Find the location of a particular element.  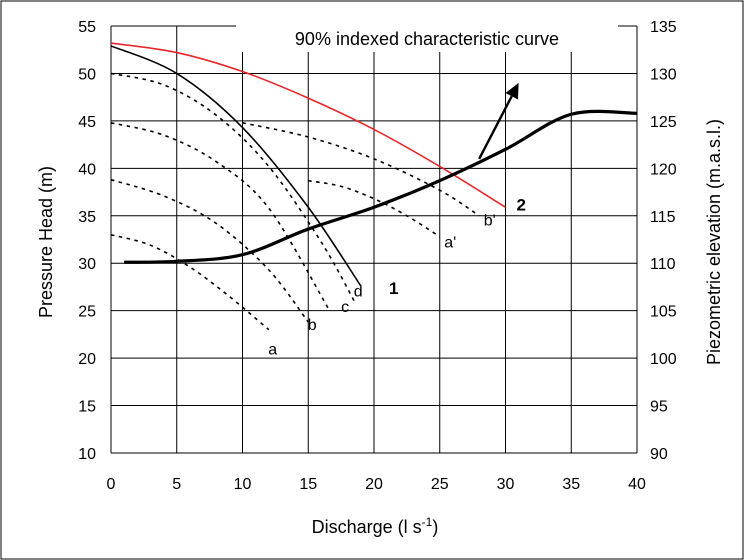

x-tick-label: 0 is located at coordinates (111, 484).